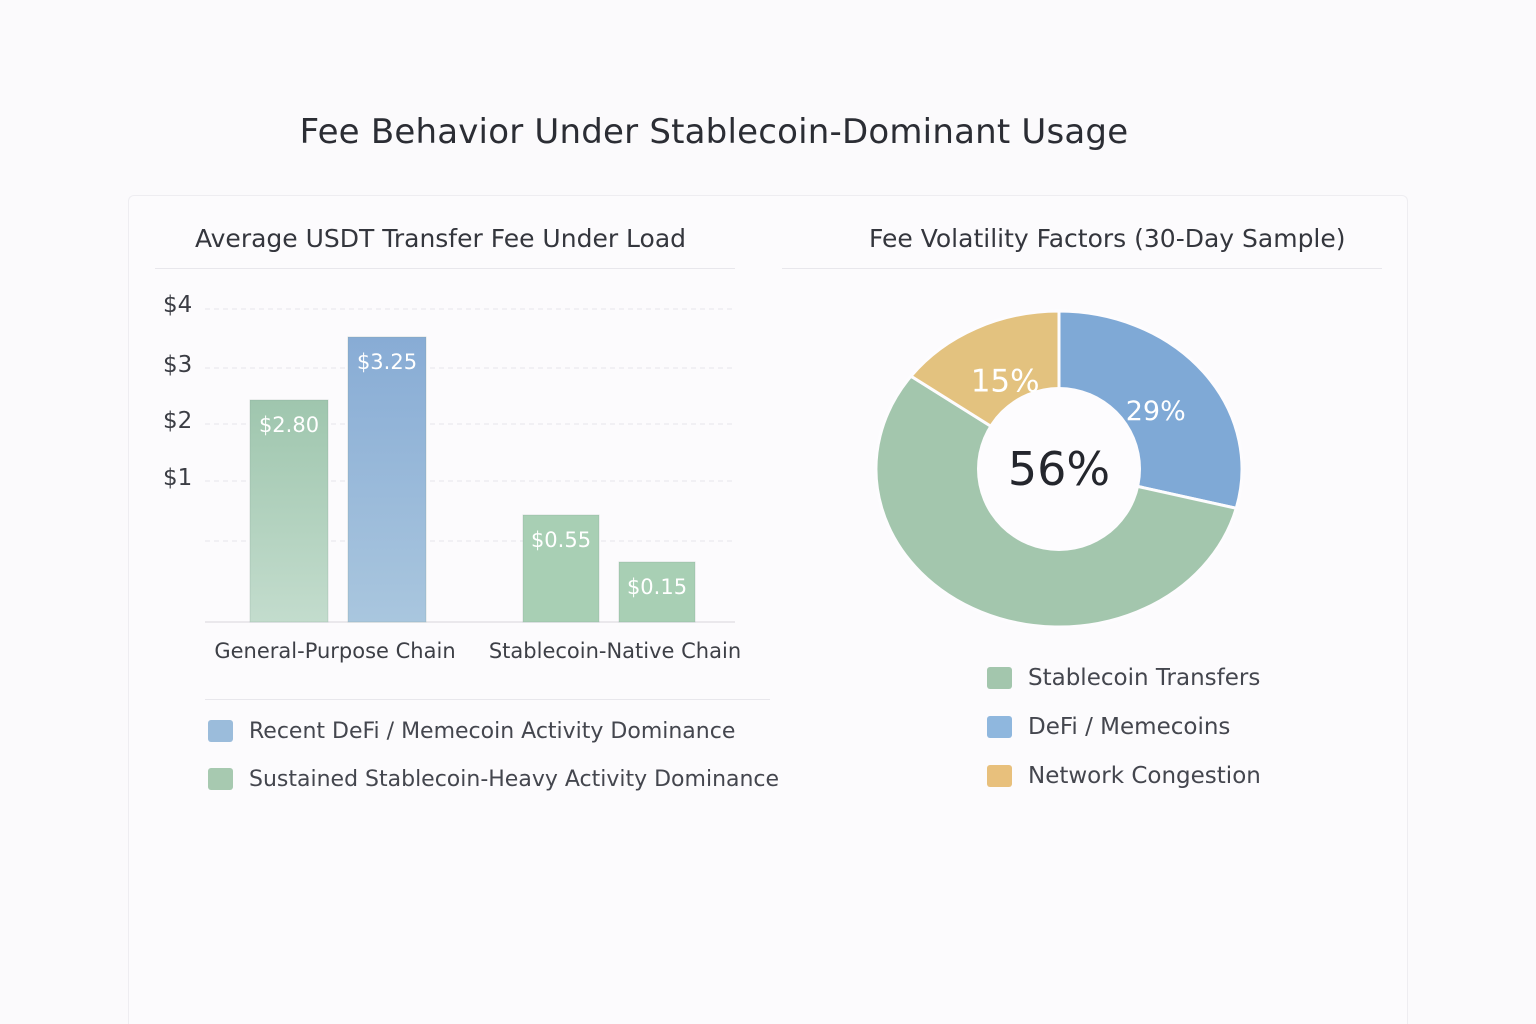 This screenshot has width=1536, height=1024. I want to click on bar-stablecoin-native-chain-defi-memecoin, so click(657, 592).